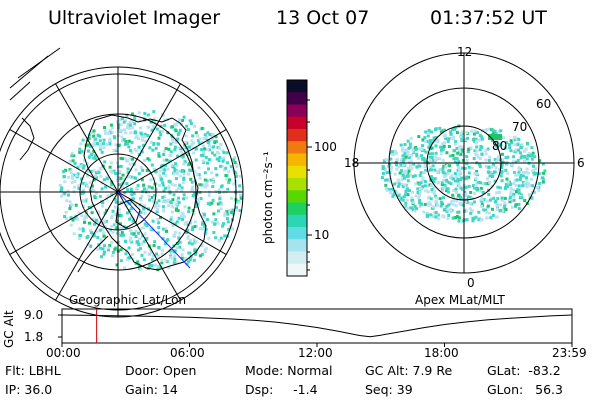 This screenshot has height=400, width=600. I want to click on satellite-track, so click(154, 230).